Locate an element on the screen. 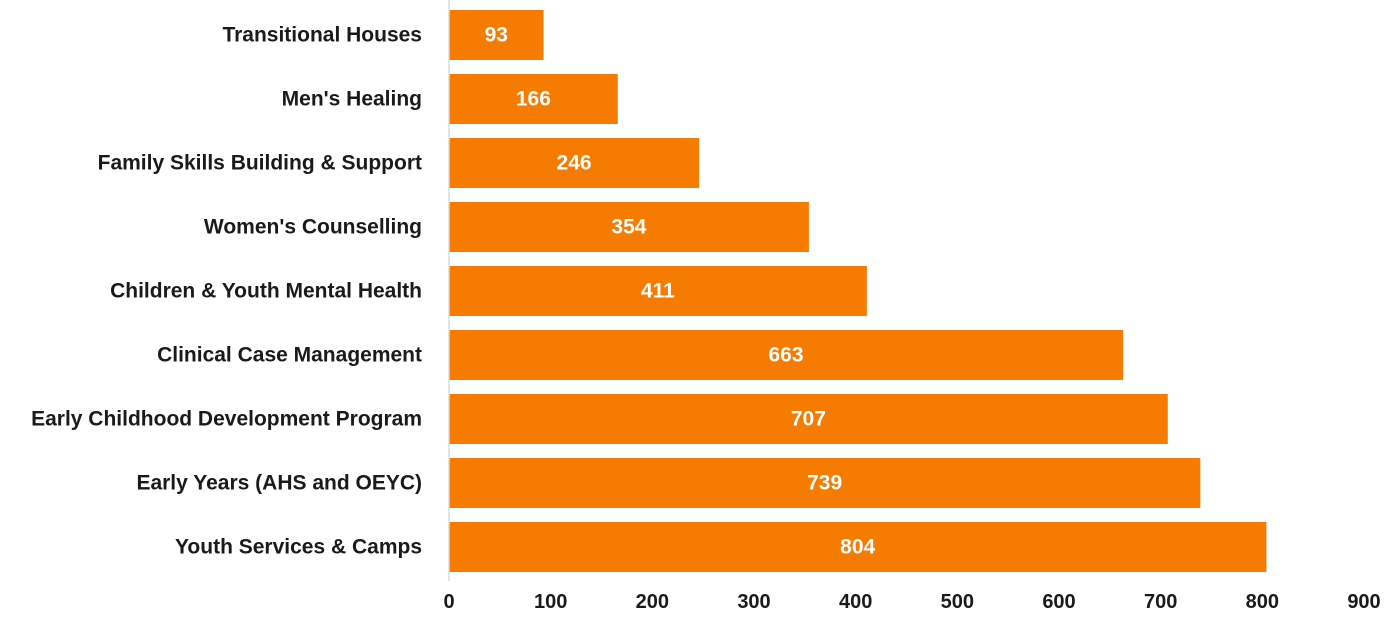 This screenshot has width=1388, height=620. x-tick-label: 100 is located at coordinates (550, 602).